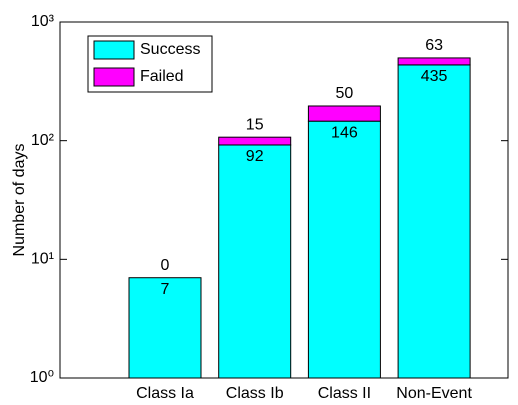  What do you see at coordinates (434, 45) in the screenshot?
I see `value-label: 63` at bounding box center [434, 45].